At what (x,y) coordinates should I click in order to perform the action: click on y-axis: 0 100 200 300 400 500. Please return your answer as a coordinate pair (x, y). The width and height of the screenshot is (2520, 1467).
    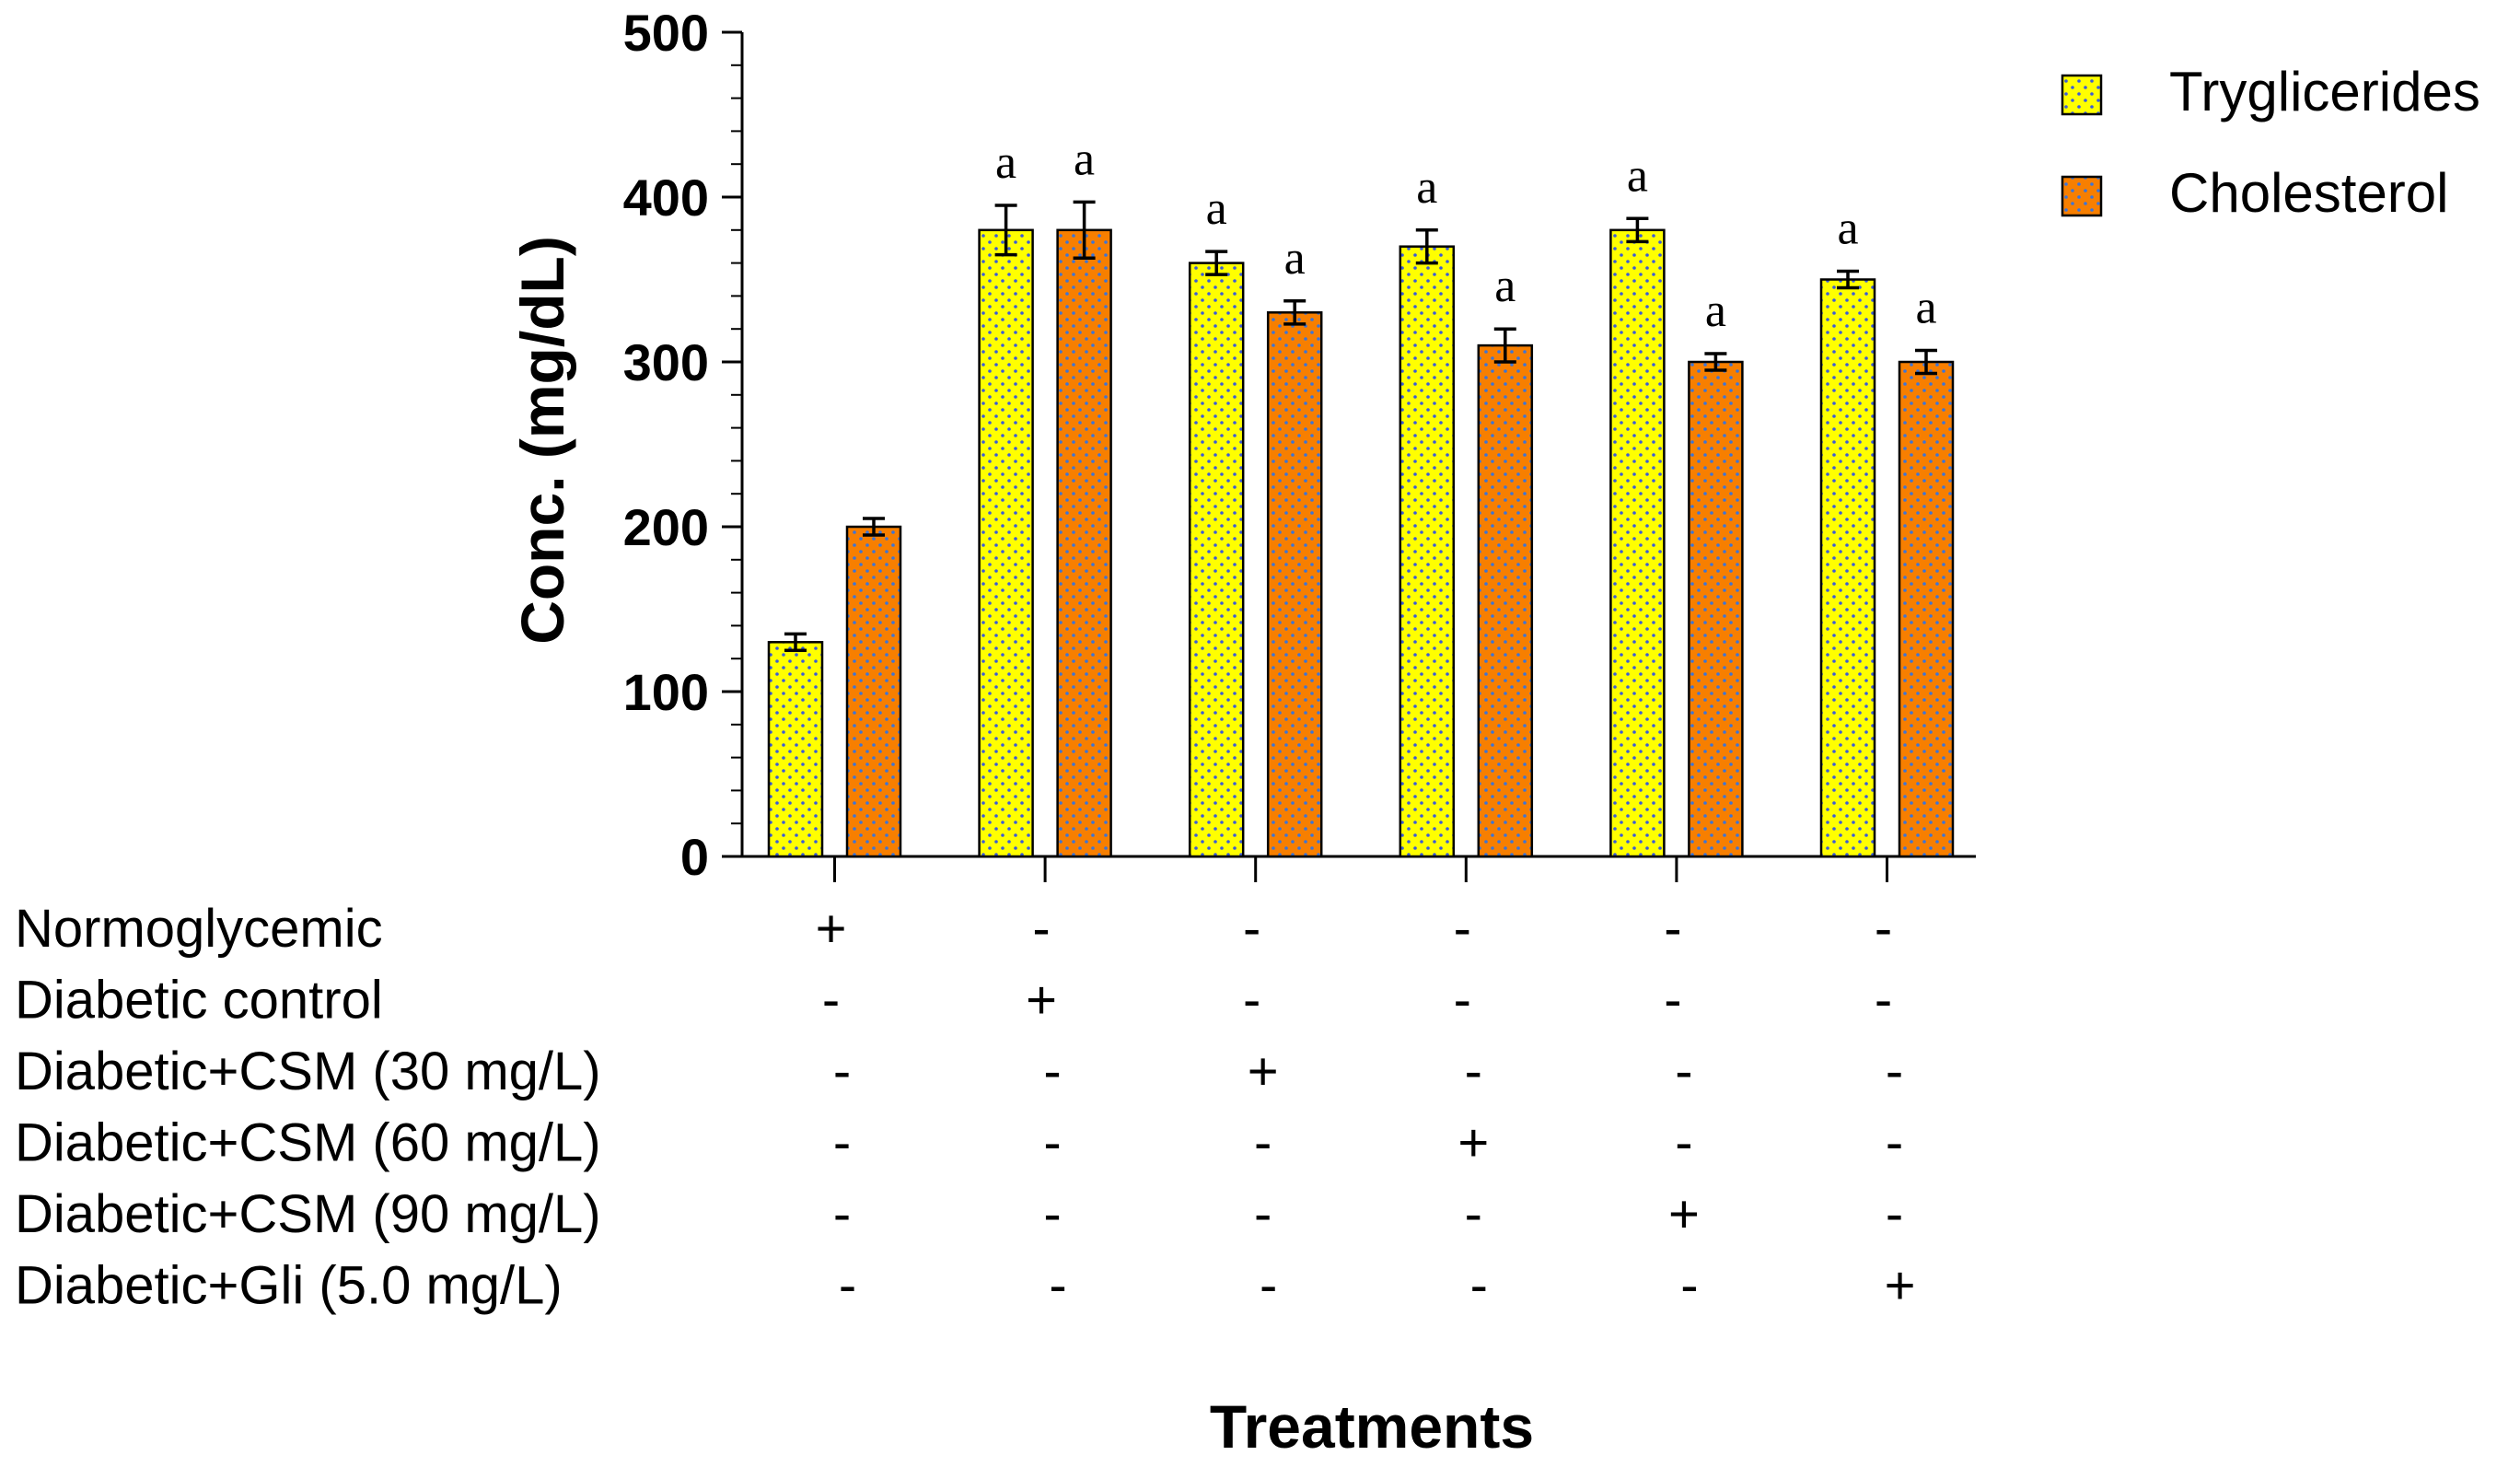
    Looking at the image, I should click on (683, 445).